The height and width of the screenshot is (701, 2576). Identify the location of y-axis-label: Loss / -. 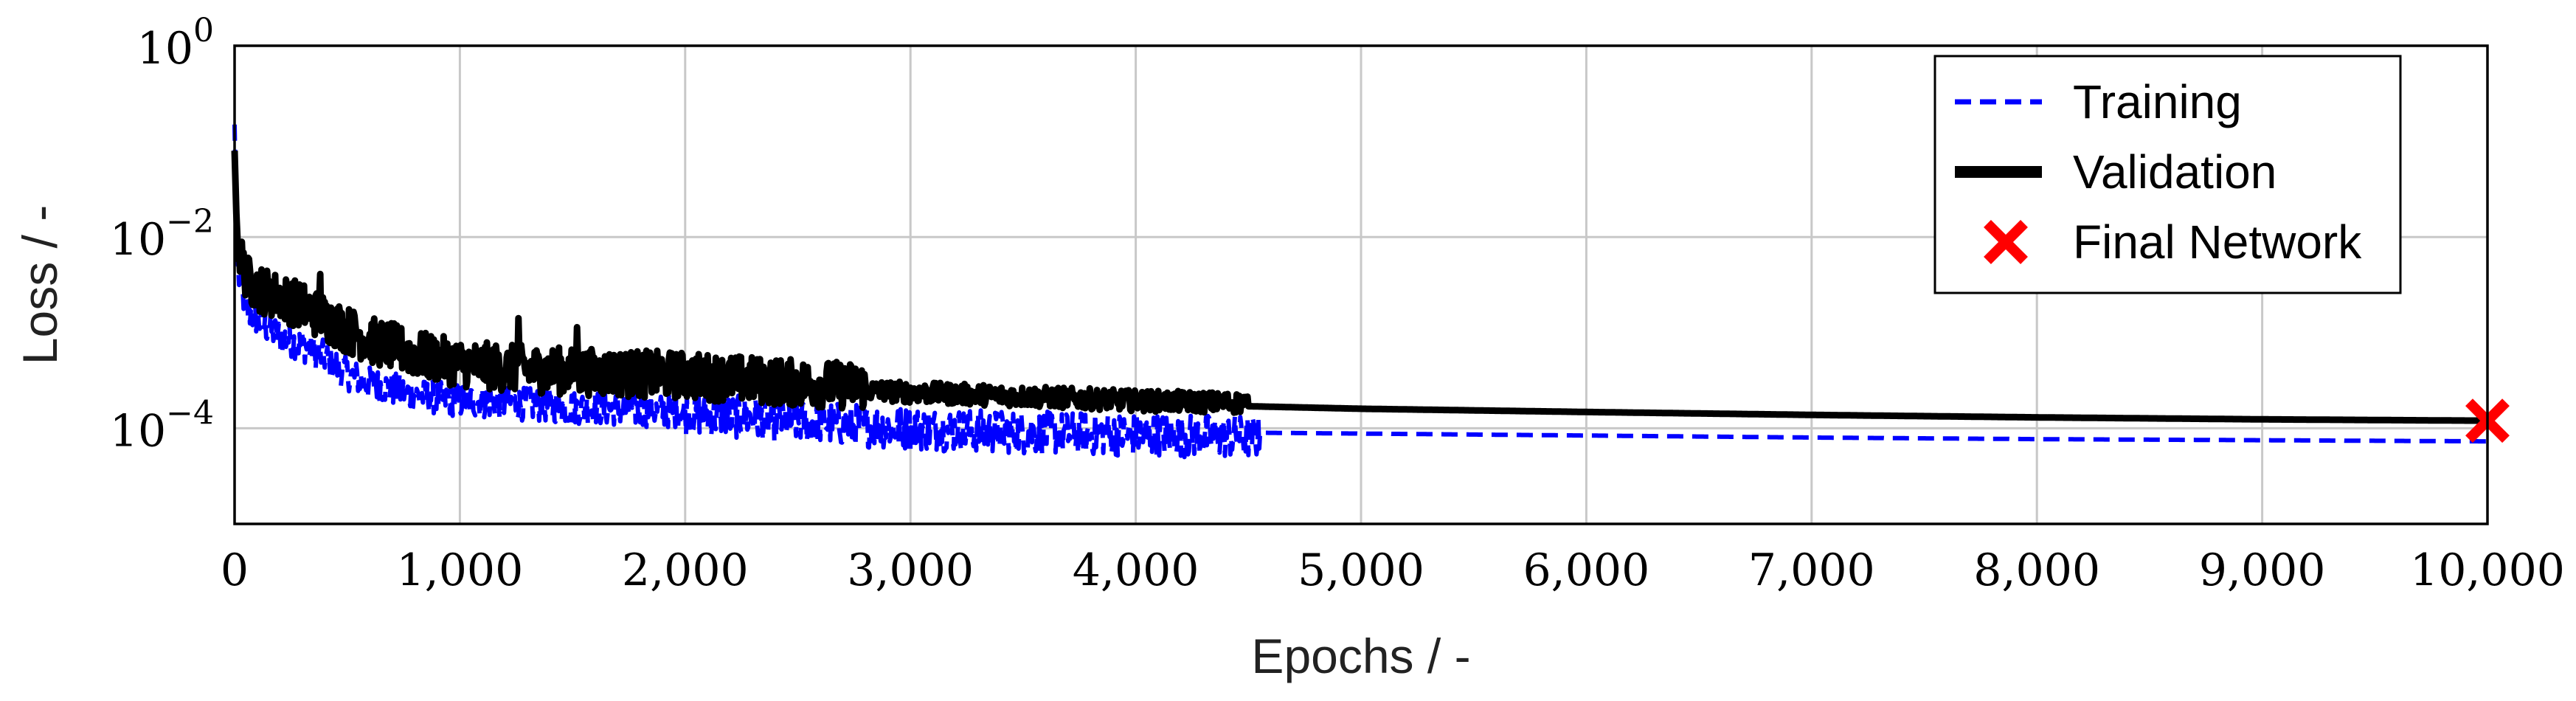
(40, 285).